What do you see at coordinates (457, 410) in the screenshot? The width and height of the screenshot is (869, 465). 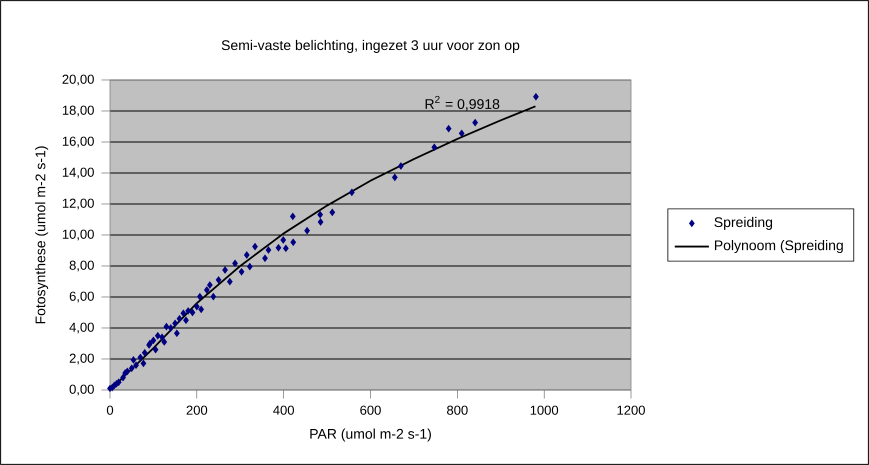 I see `x-tick-label: 800` at bounding box center [457, 410].